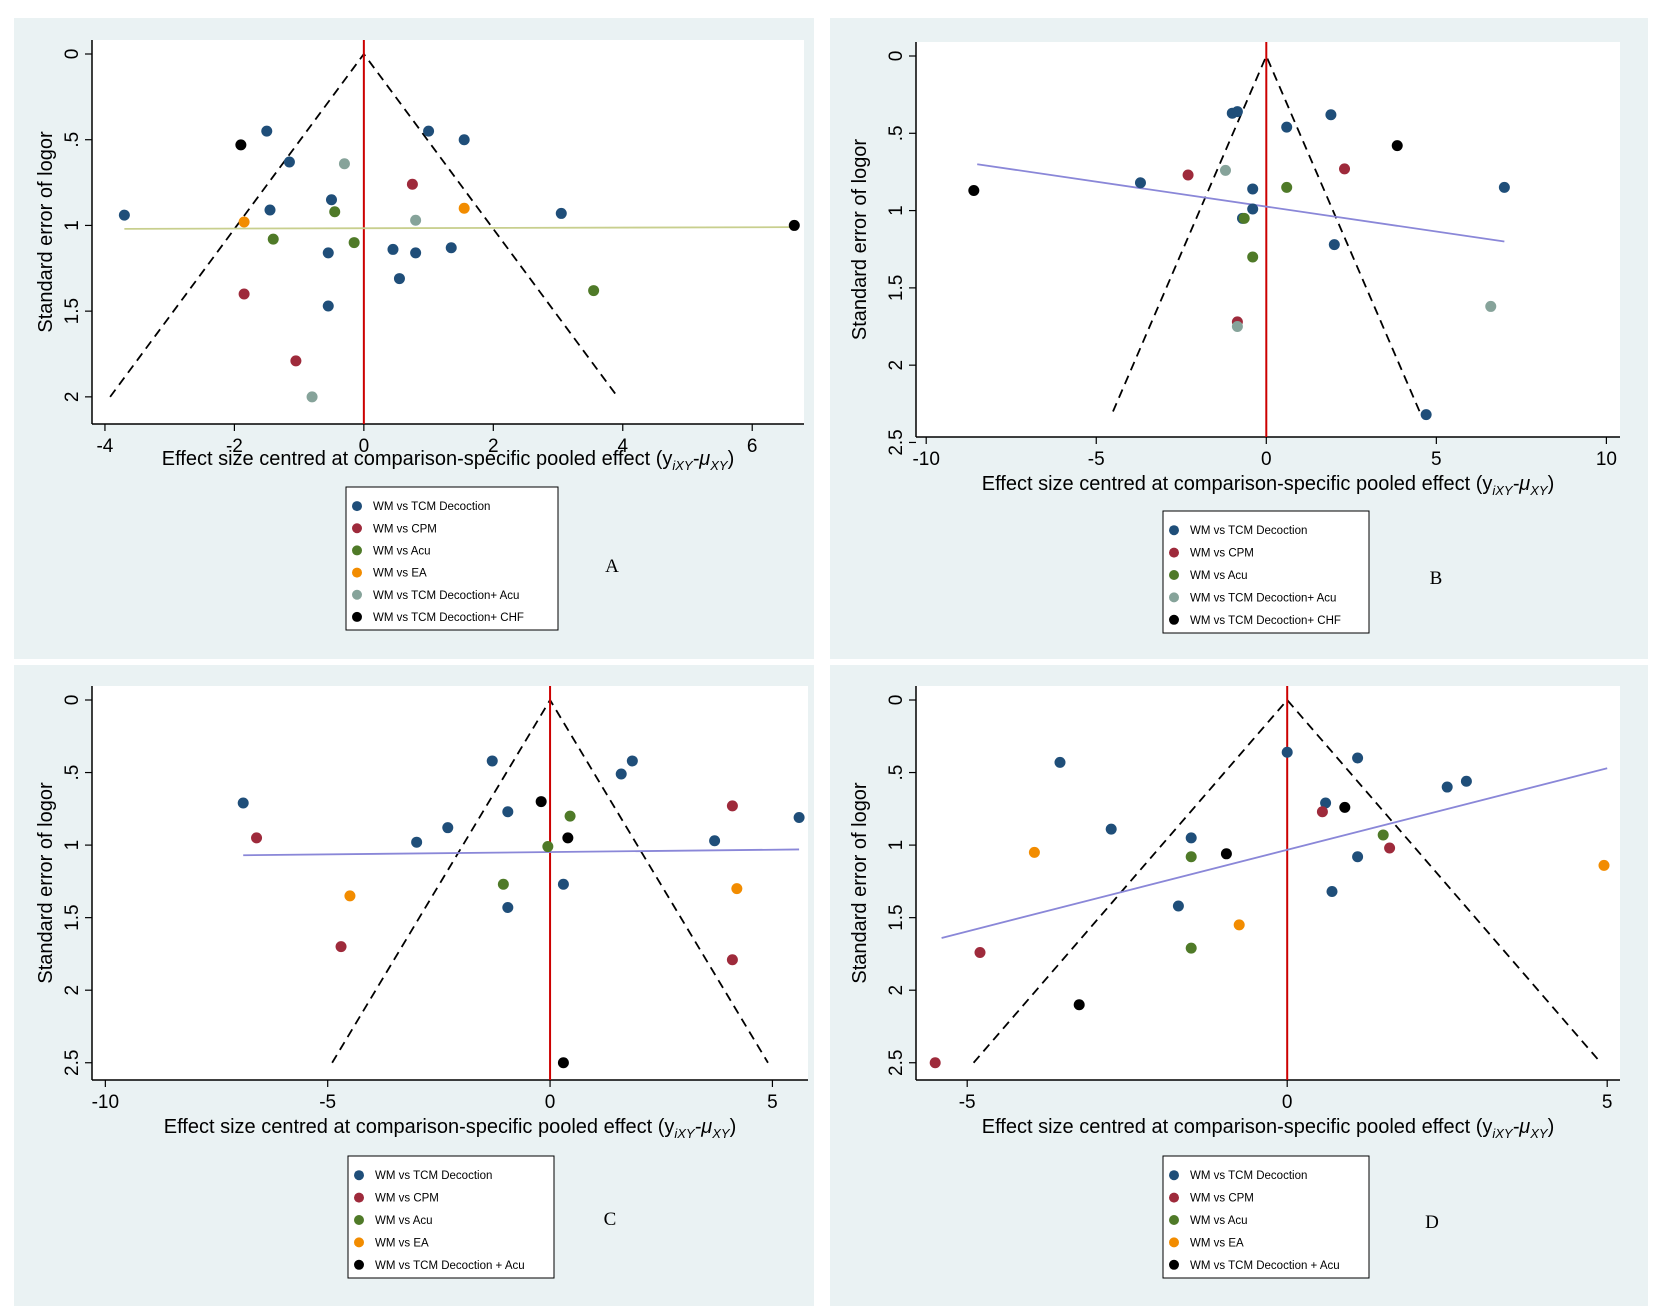 Image resolution: width=1654 pixels, height=1311 pixels. Describe the element at coordinates (450, 1266) in the screenshot. I see `panel-c-legend-label: WM vs TCM Decoction + Acu` at that location.